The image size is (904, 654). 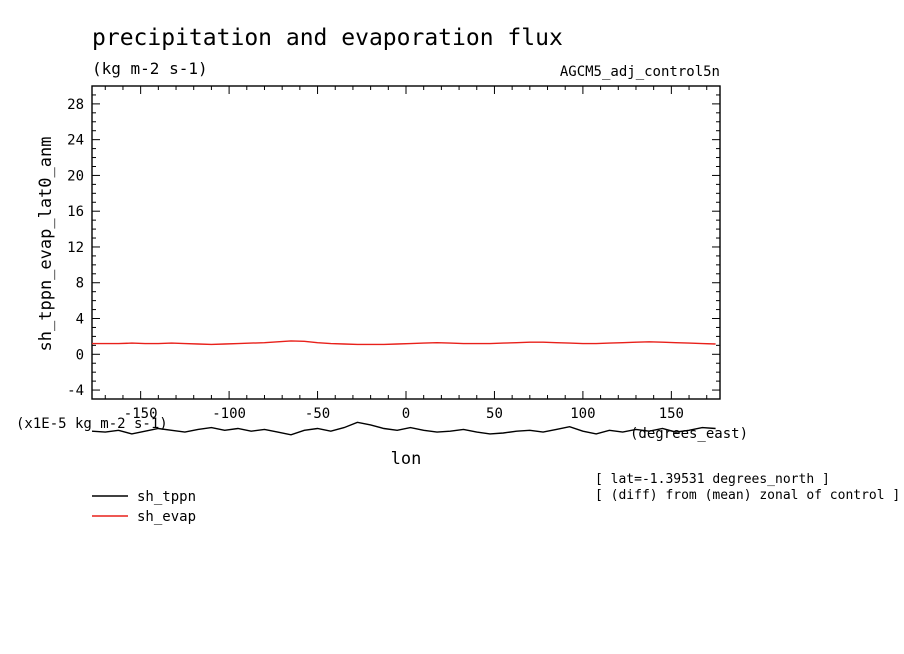 What do you see at coordinates (229, 414) in the screenshot?
I see `x-tick-label: -100` at bounding box center [229, 414].